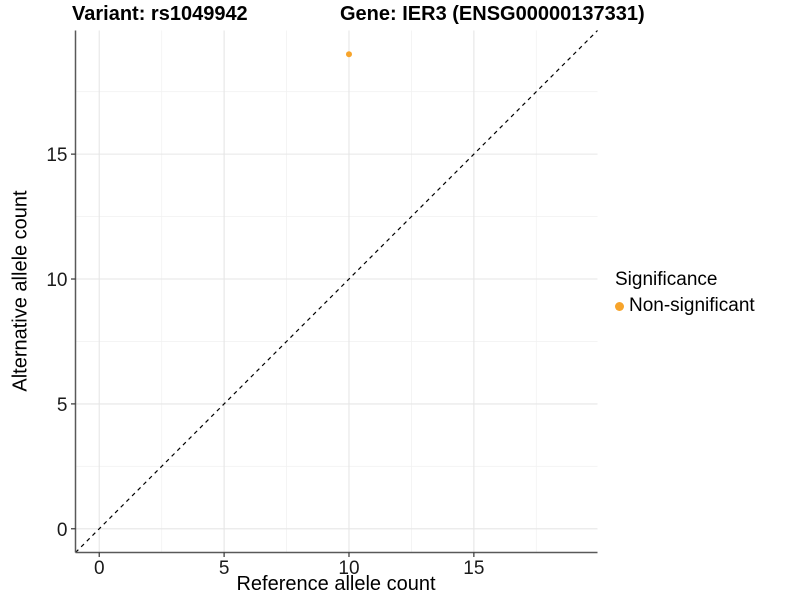  Describe the element at coordinates (692, 305) in the screenshot. I see `legend-item-label: Non-significant` at that location.